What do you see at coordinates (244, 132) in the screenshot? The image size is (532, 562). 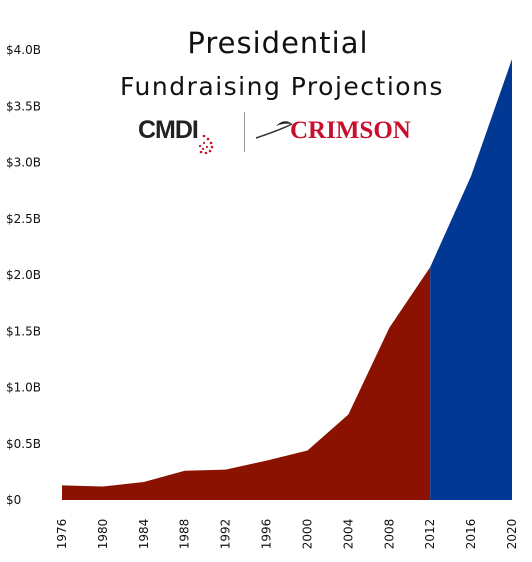 I see `logo-separator` at bounding box center [244, 132].